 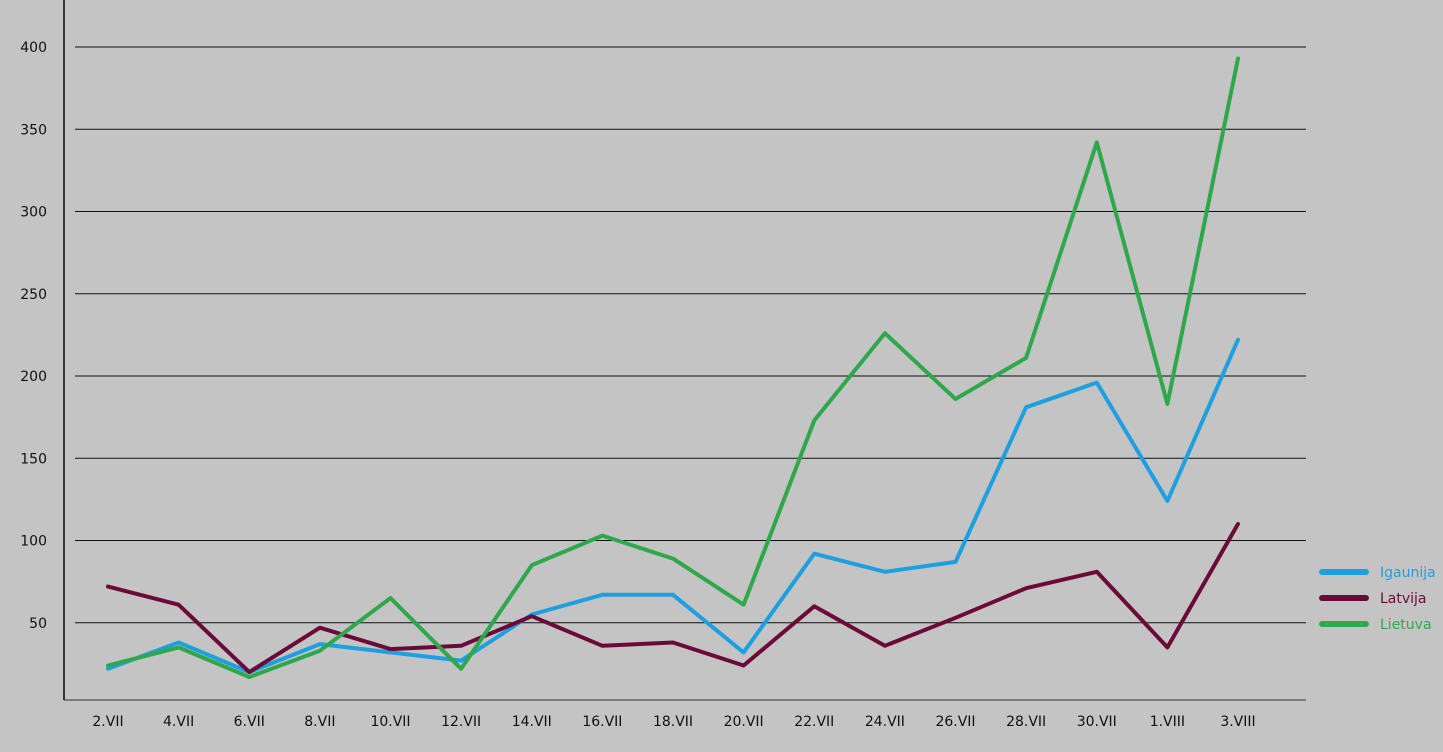 I want to click on x-tick-label: 26.VII, so click(x=955, y=722).